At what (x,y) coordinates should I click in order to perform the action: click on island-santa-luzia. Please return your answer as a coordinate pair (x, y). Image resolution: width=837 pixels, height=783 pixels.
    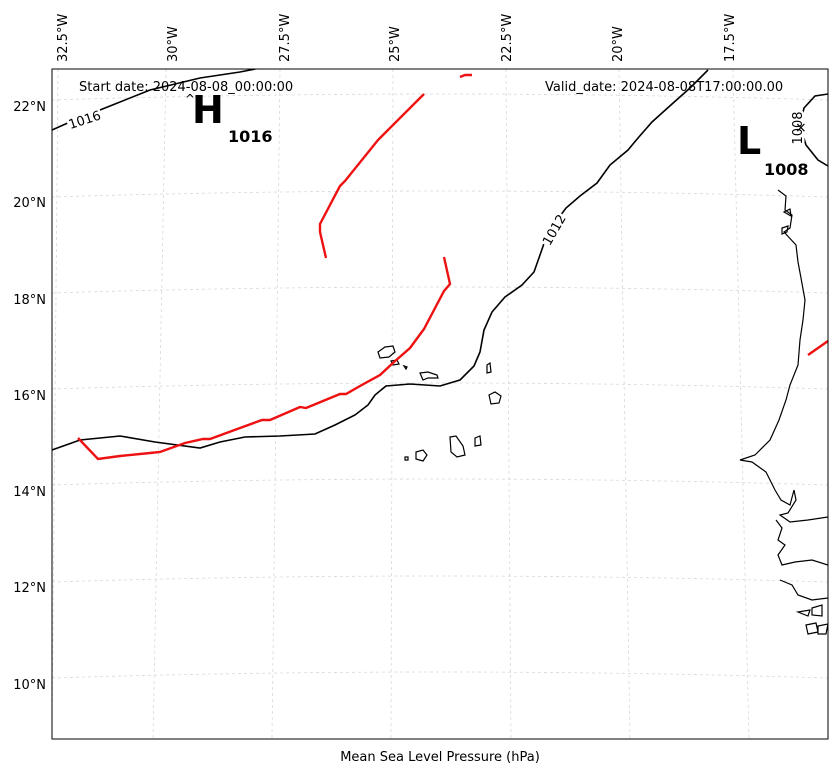
    Looking at the image, I should click on (405, 367).